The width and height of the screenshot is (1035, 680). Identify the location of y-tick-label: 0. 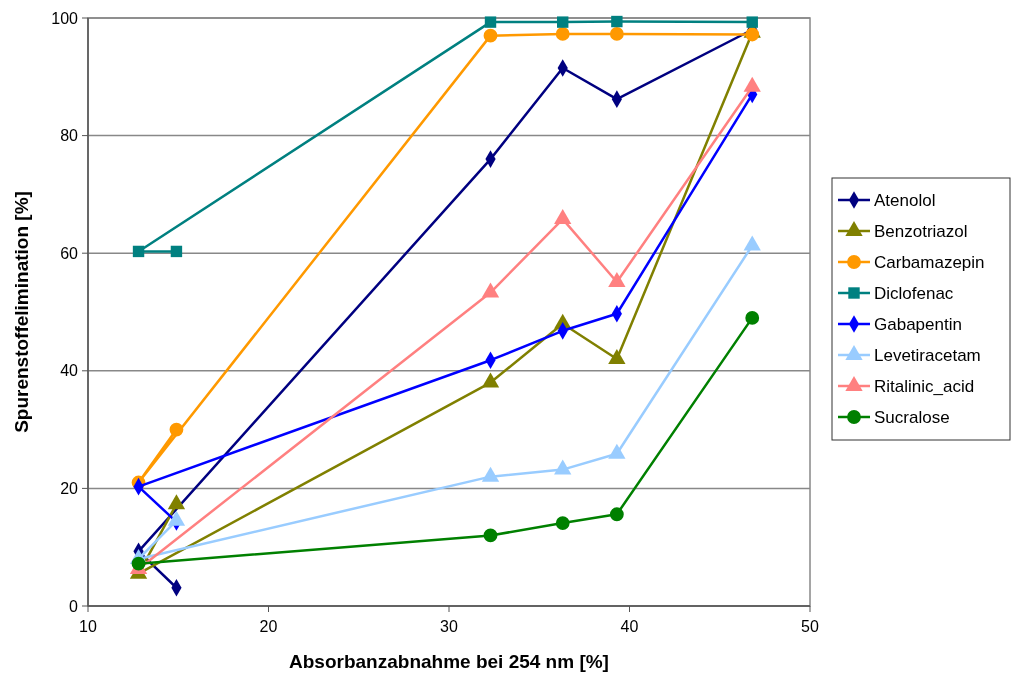
(74, 606).